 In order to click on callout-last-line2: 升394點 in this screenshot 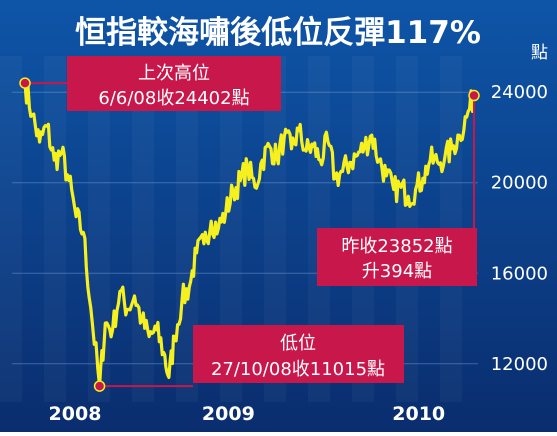, I will do `click(397, 271)`.